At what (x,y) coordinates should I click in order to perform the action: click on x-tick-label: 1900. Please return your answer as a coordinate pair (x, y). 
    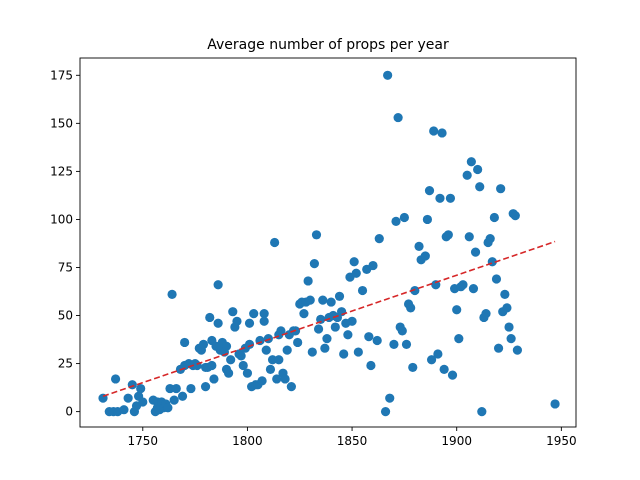
    Looking at the image, I should click on (456, 441).